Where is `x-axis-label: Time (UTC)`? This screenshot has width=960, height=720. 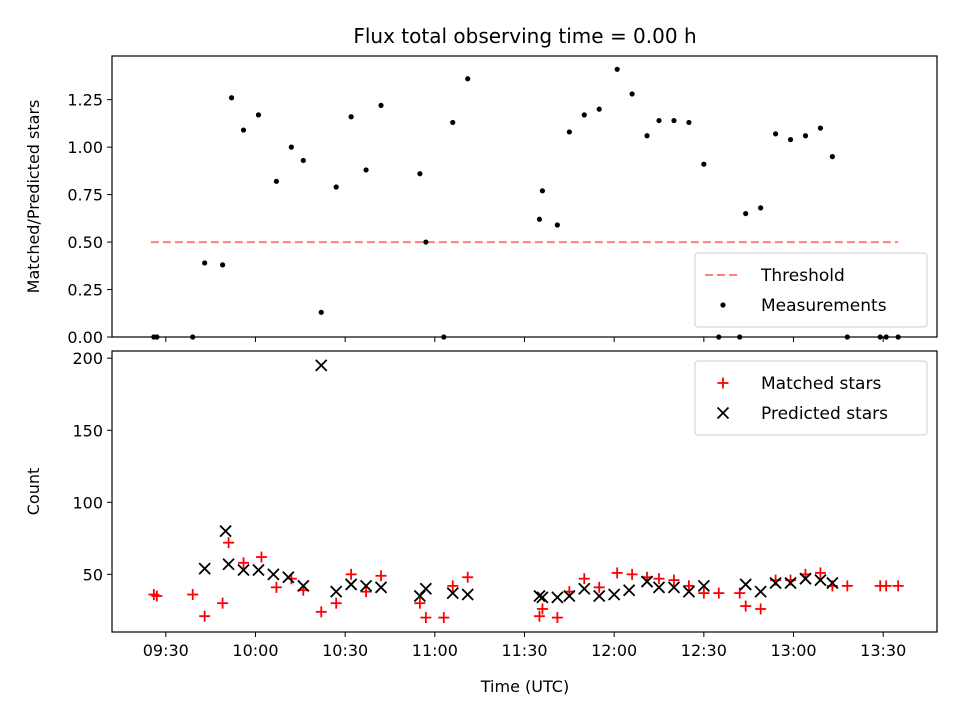 x-axis-label: Time (UTC) is located at coordinates (524, 686).